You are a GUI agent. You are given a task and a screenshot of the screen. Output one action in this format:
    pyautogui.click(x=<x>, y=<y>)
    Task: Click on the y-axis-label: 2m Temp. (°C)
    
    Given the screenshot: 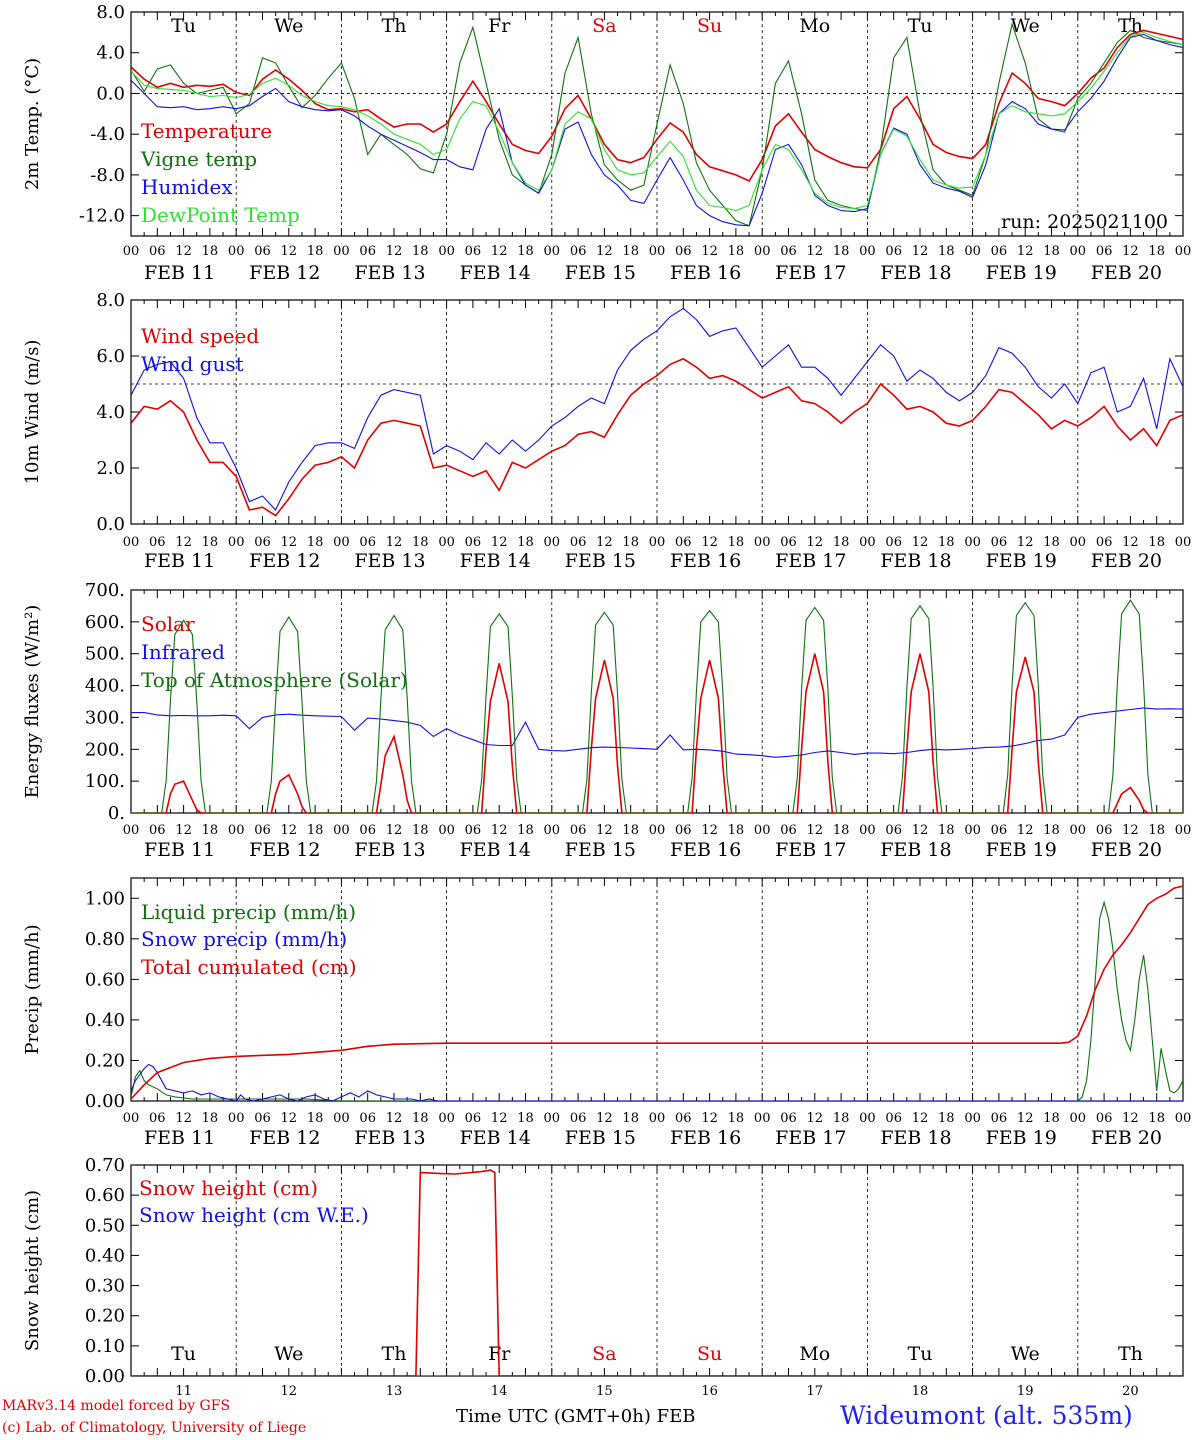 What is the action you would take?
    pyautogui.click(x=32, y=124)
    